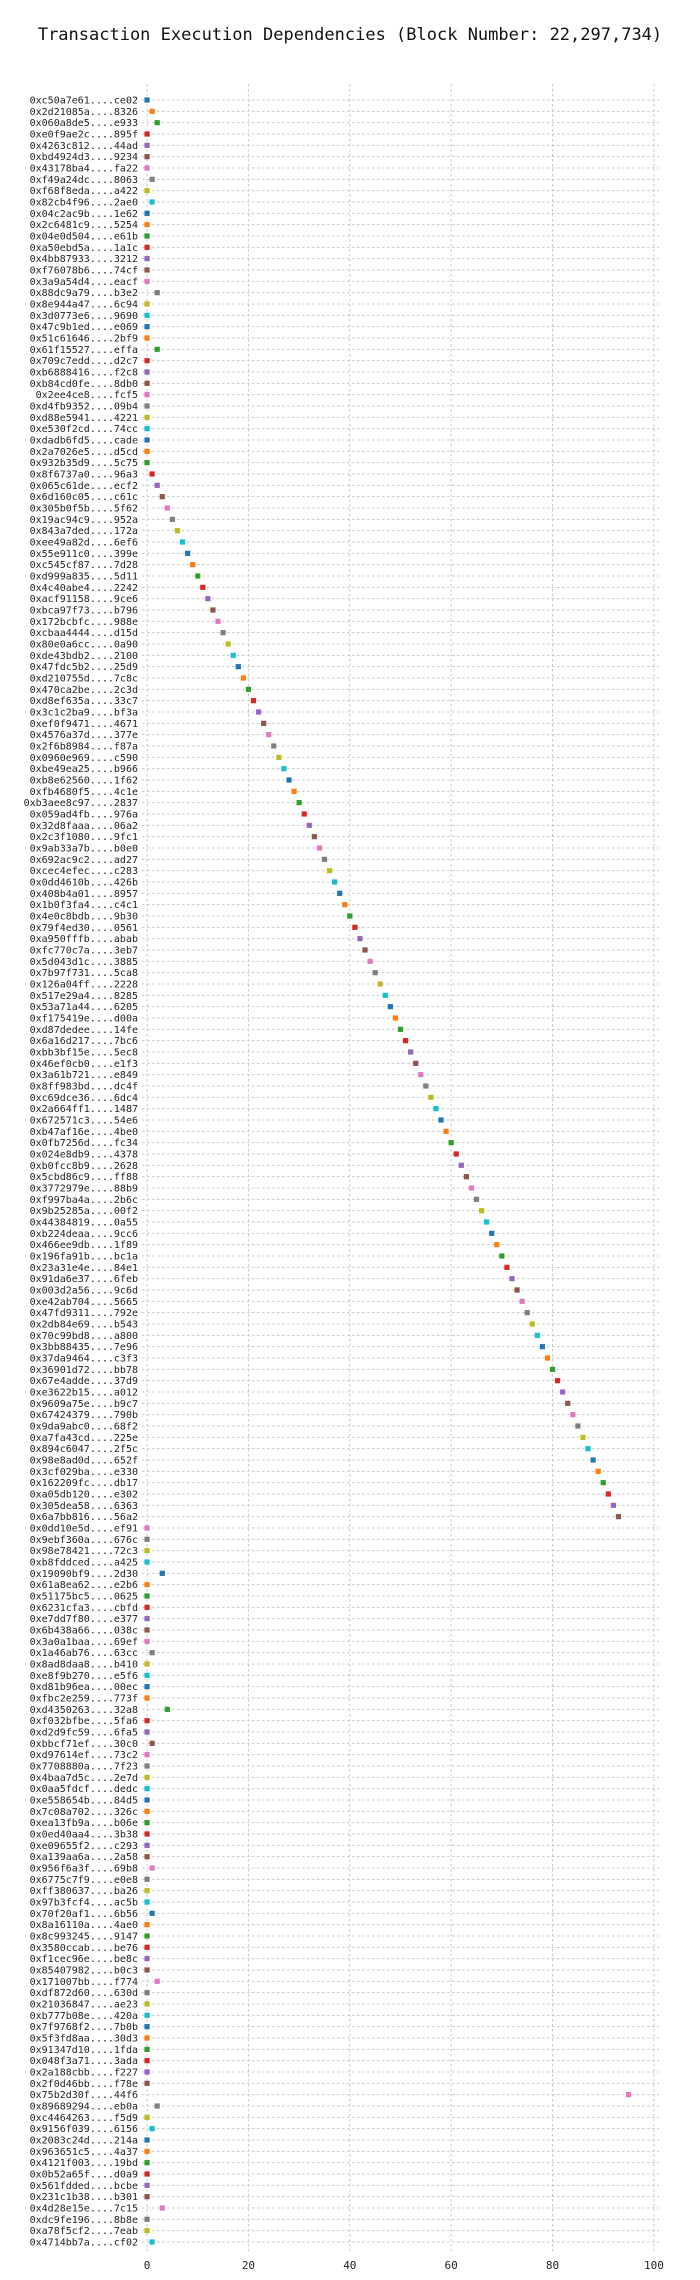  Describe the element at coordinates (84, 735) in the screenshot. I see `tx-label: 0x4576a37d....377e` at that location.